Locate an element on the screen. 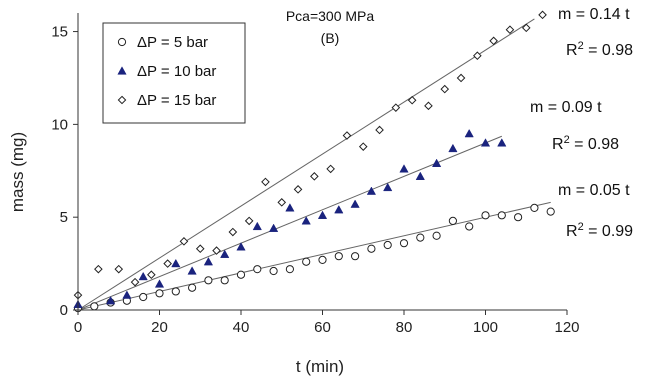 The image size is (650, 385). legend-label-series-1: ΔP = 5 bar is located at coordinates (172, 42).